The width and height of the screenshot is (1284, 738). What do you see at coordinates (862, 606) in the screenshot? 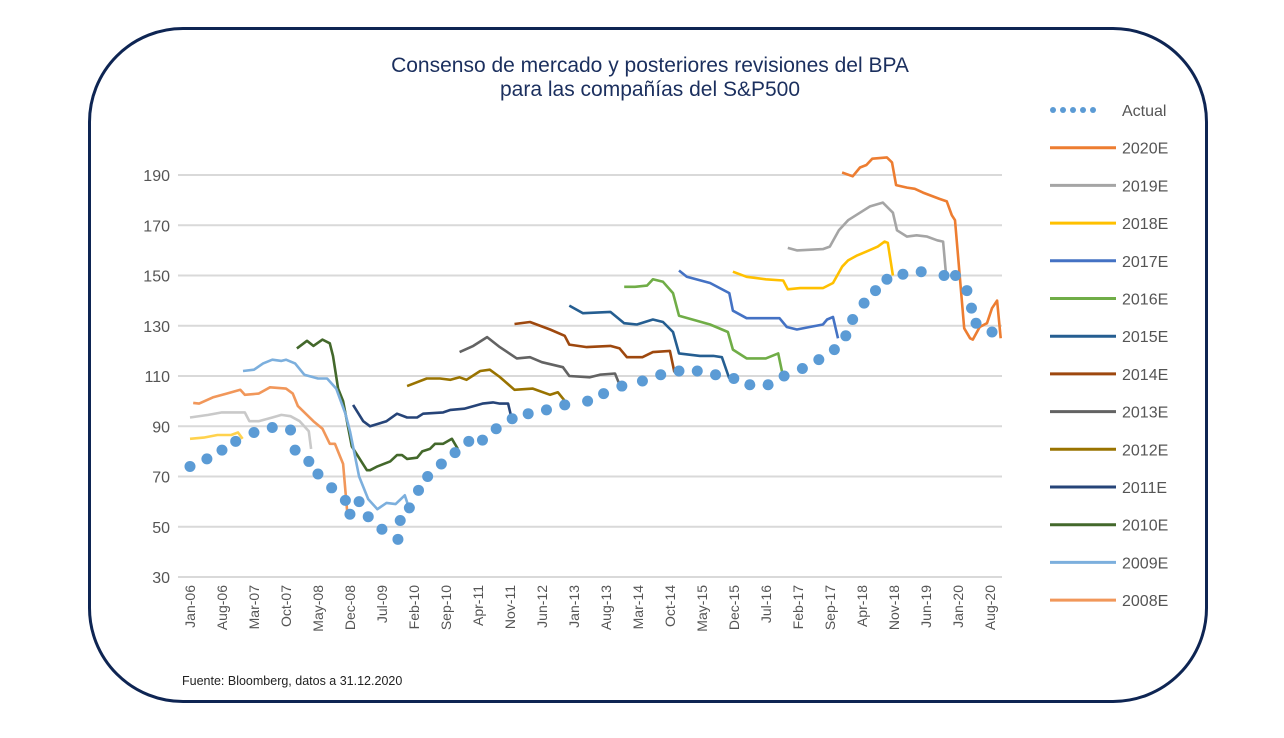
I see `x-tick-label: Apr-18` at bounding box center [862, 606].